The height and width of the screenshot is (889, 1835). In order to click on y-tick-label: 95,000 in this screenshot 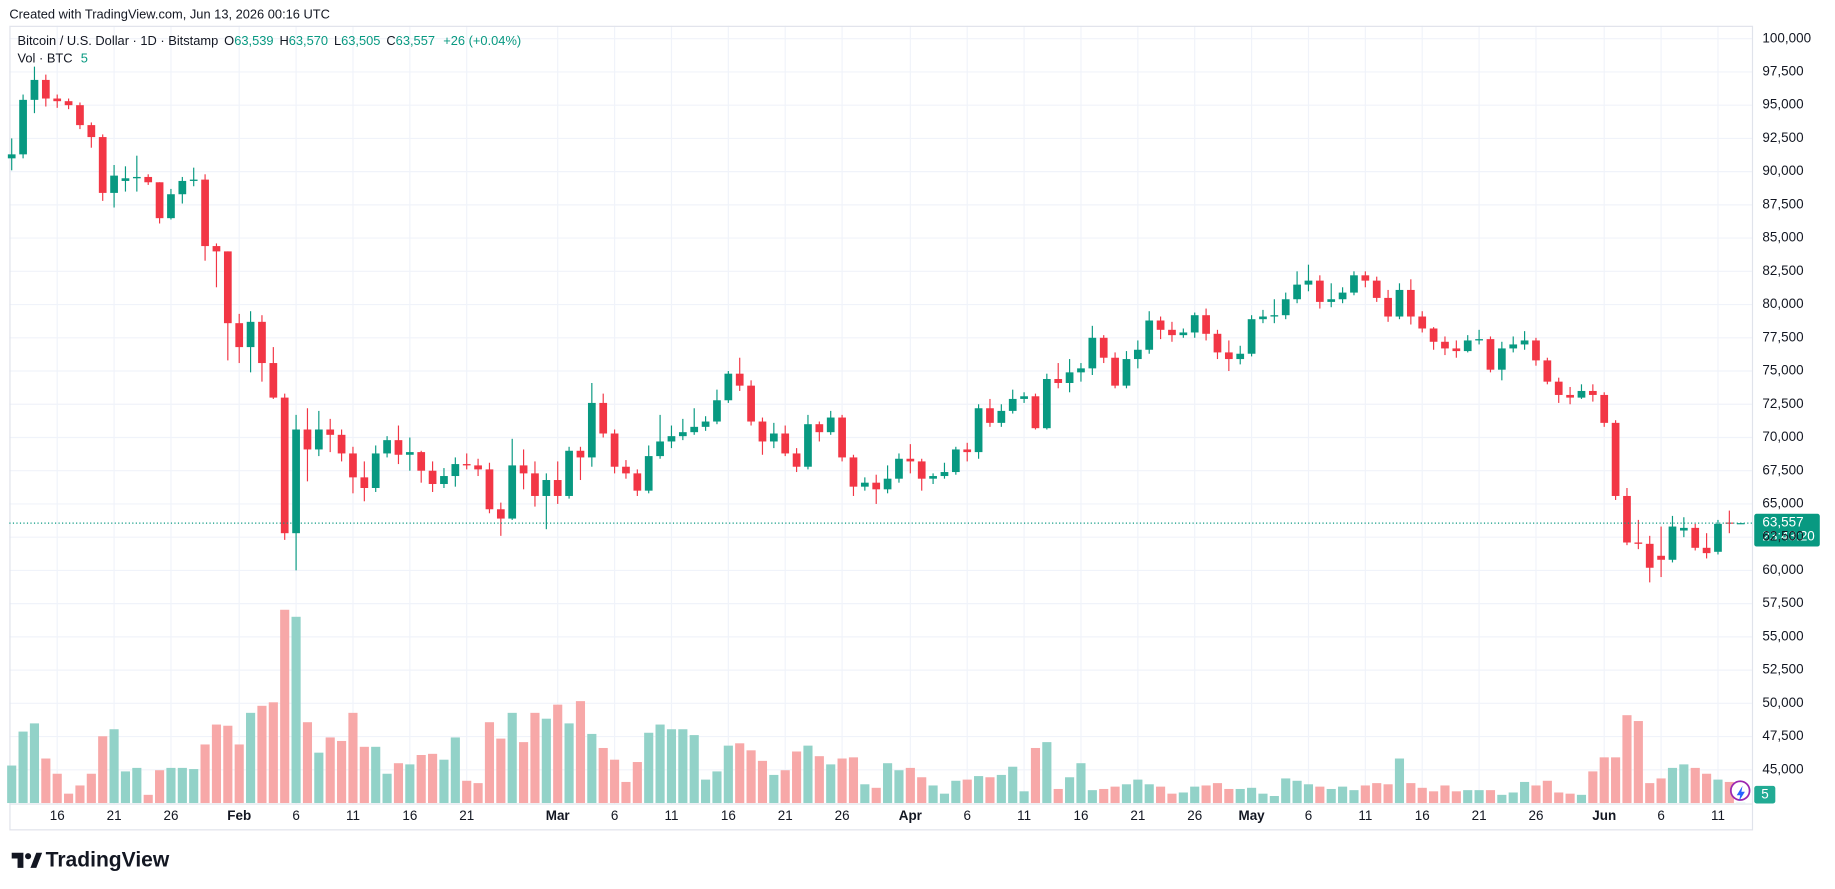, I will do `click(1782, 104)`.